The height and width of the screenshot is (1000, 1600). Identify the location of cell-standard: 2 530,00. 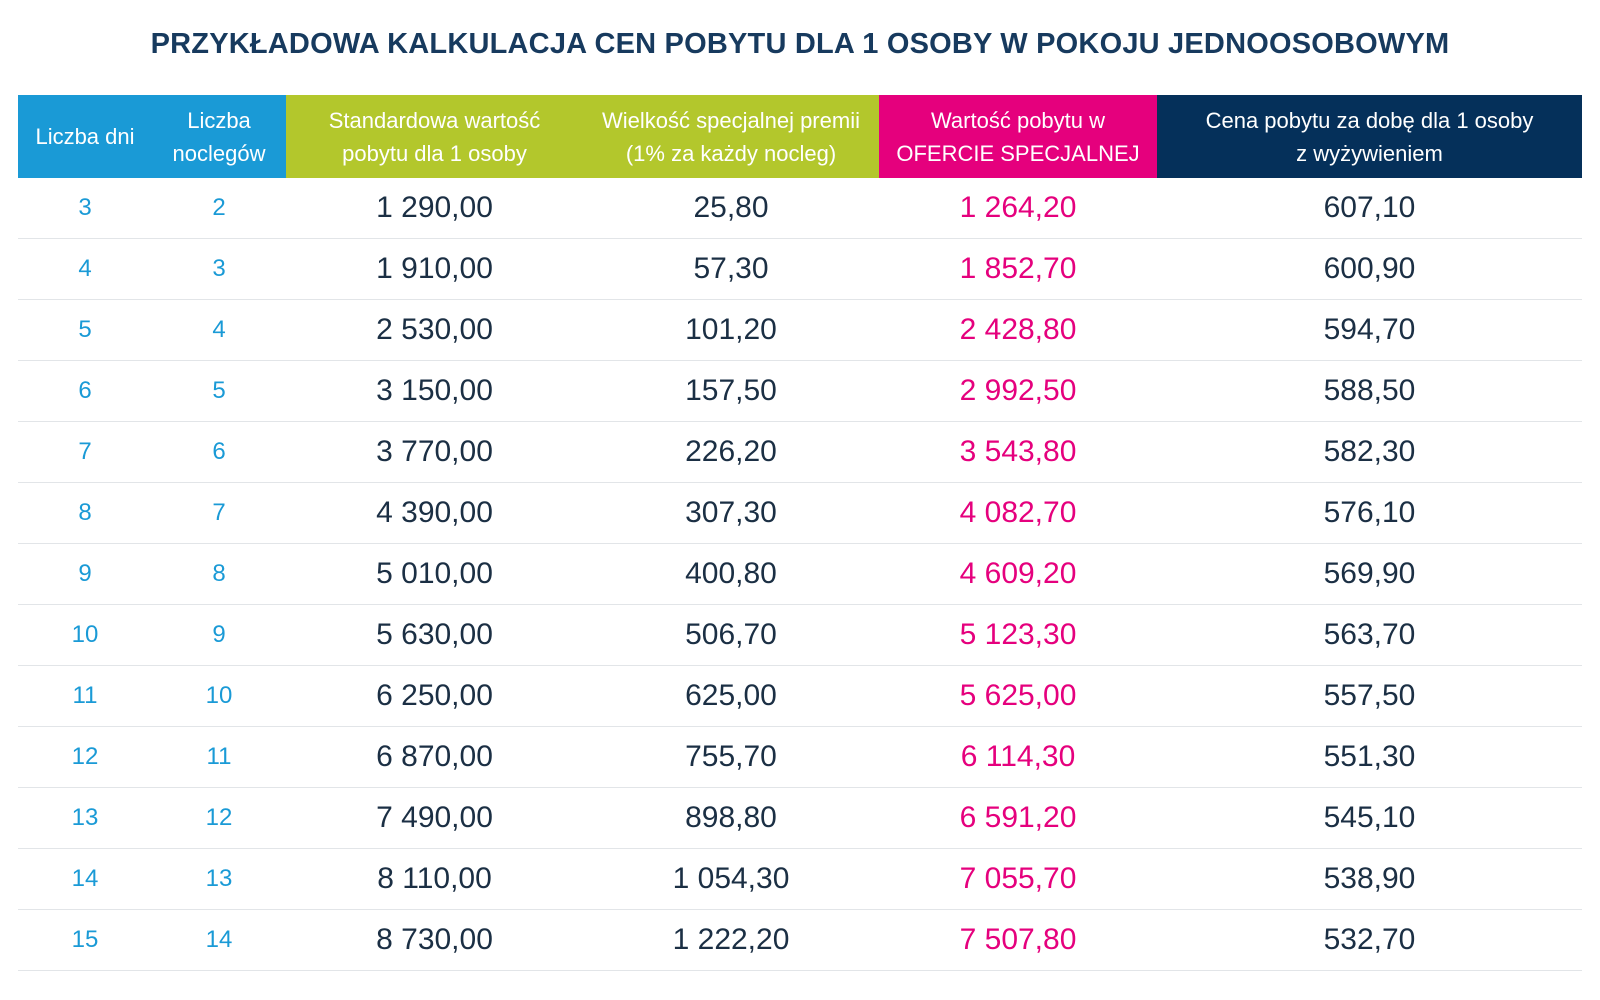
(434, 330).